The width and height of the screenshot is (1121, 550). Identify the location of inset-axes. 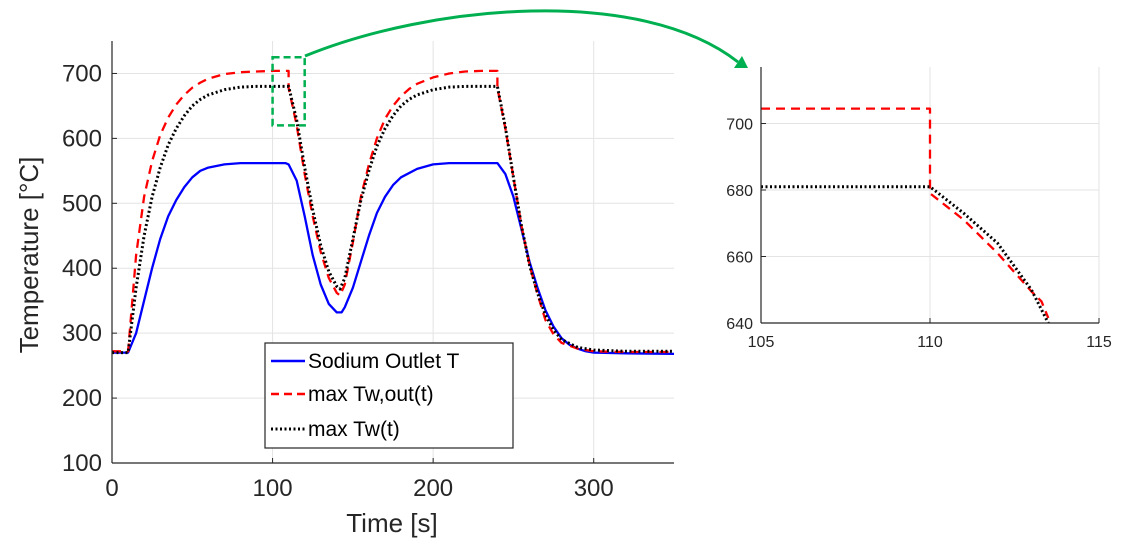
(930, 195).